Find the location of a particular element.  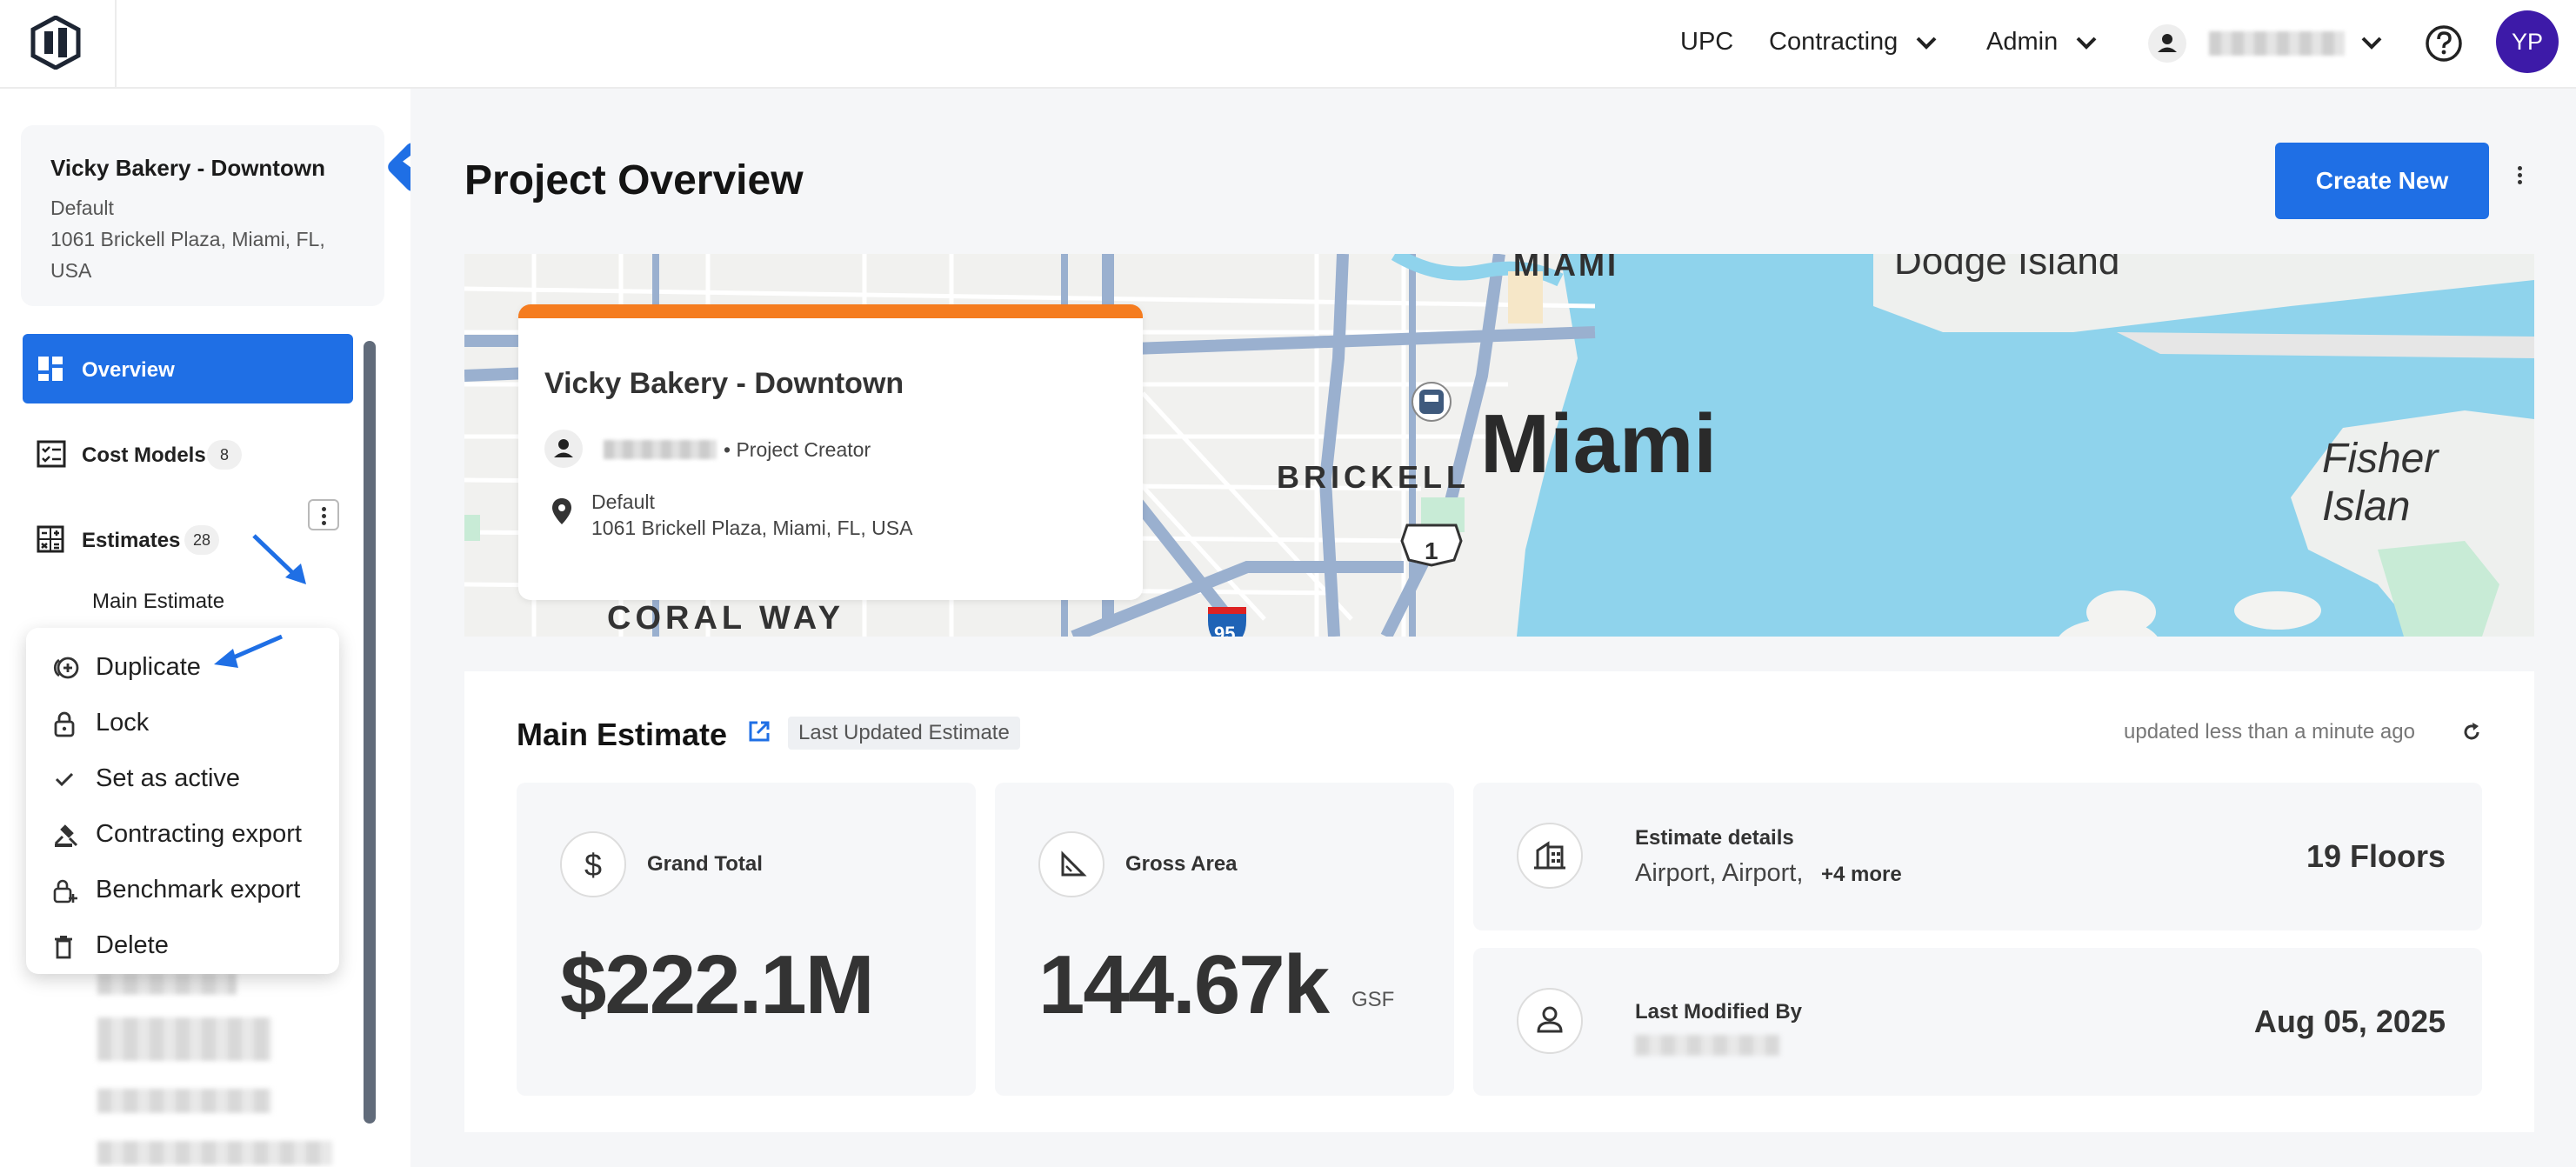

nav-upc: UPC is located at coordinates (1707, 42).